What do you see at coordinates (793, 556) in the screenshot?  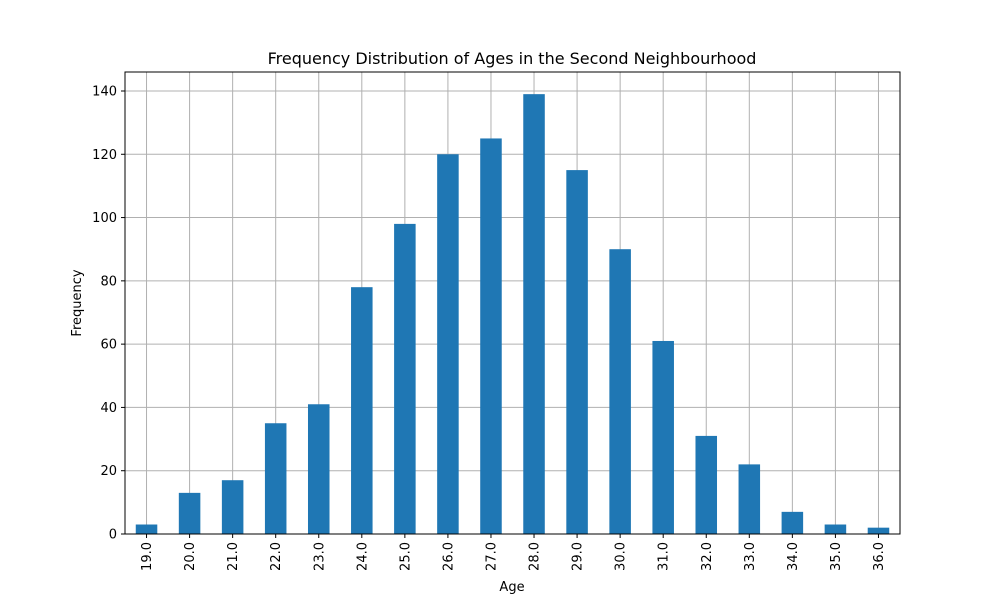 I see `x-tick-label: 34.0` at bounding box center [793, 556].